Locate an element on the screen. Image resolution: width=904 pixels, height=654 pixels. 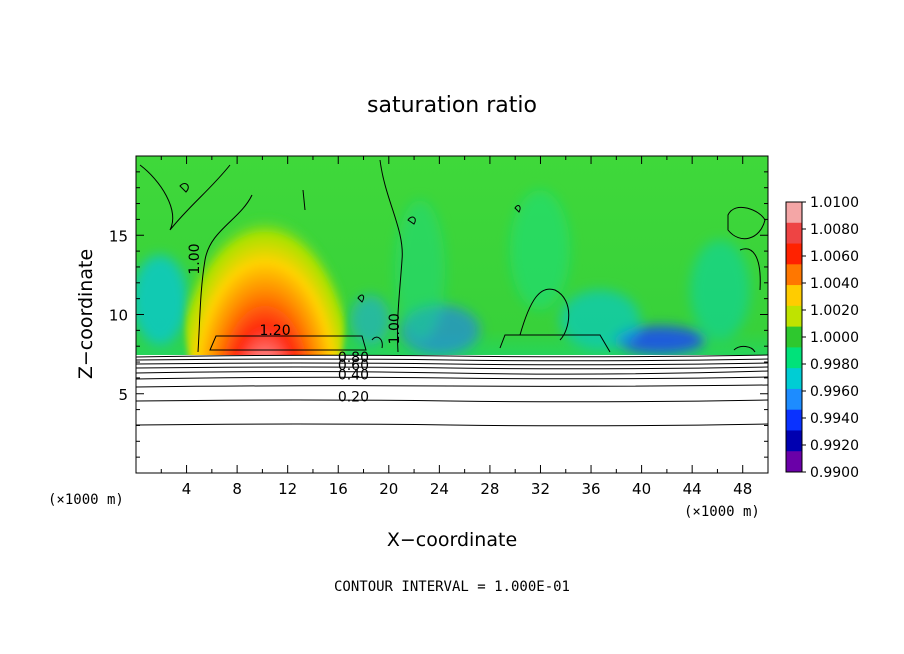
colorbar-label: 0.9980 is located at coordinates (834, 365).